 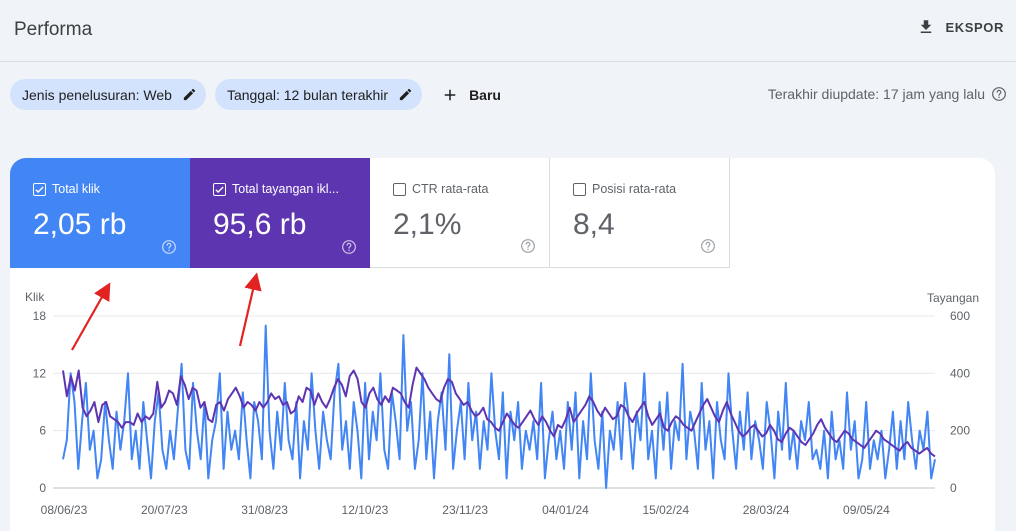 I want to click on x-tick-label: 04/01/24, so click(x=565, y=510).